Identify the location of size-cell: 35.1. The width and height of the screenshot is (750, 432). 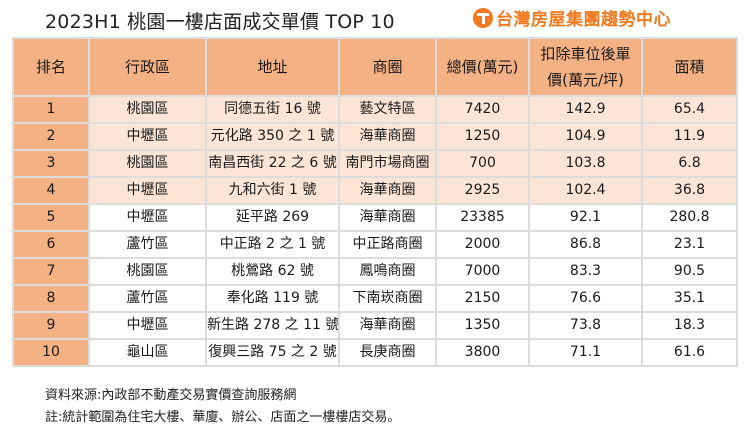
(689, 298).